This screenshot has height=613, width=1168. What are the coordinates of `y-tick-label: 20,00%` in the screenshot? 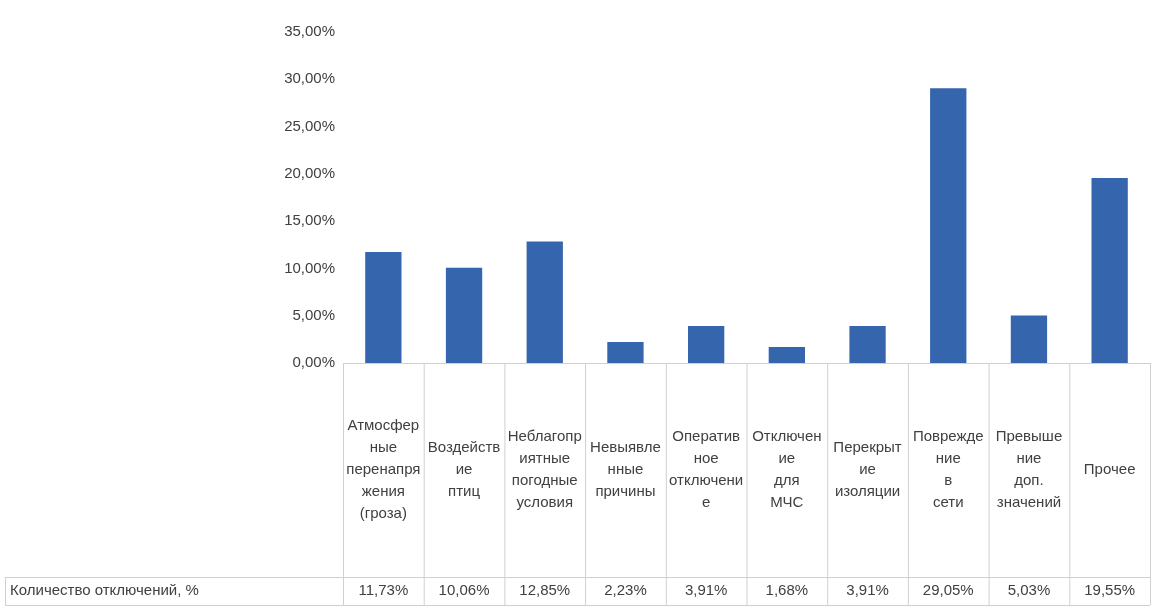 It's located at (309, 172).